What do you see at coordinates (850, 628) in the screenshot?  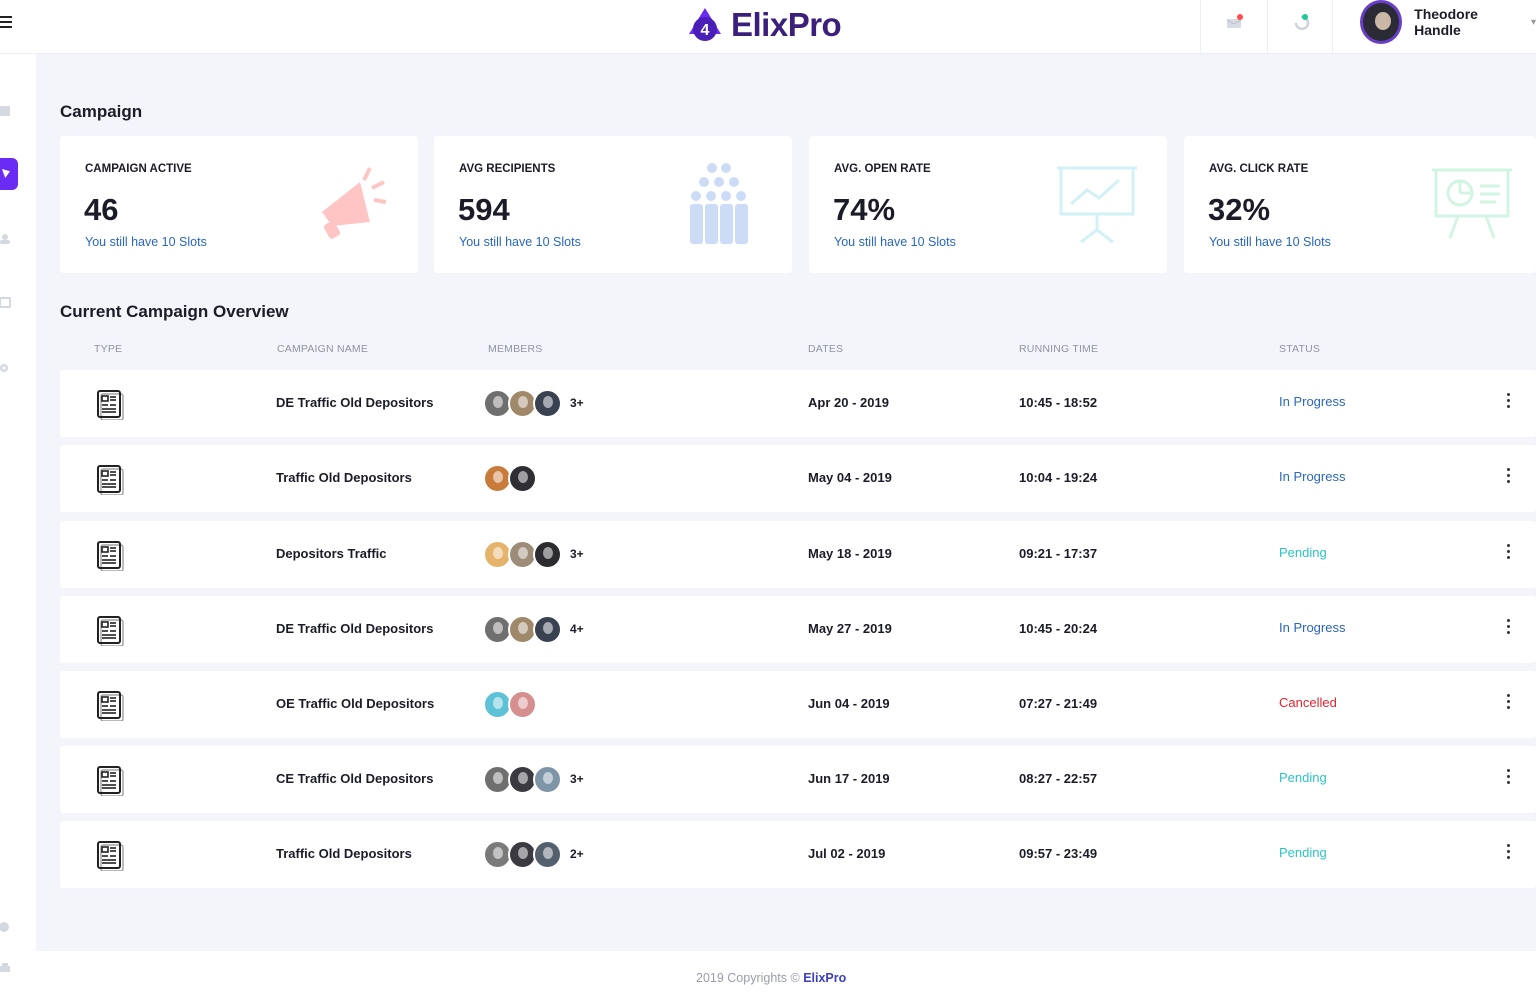 I see `campaign-date: May 27 - 2019` at bounding box center [850, 628].